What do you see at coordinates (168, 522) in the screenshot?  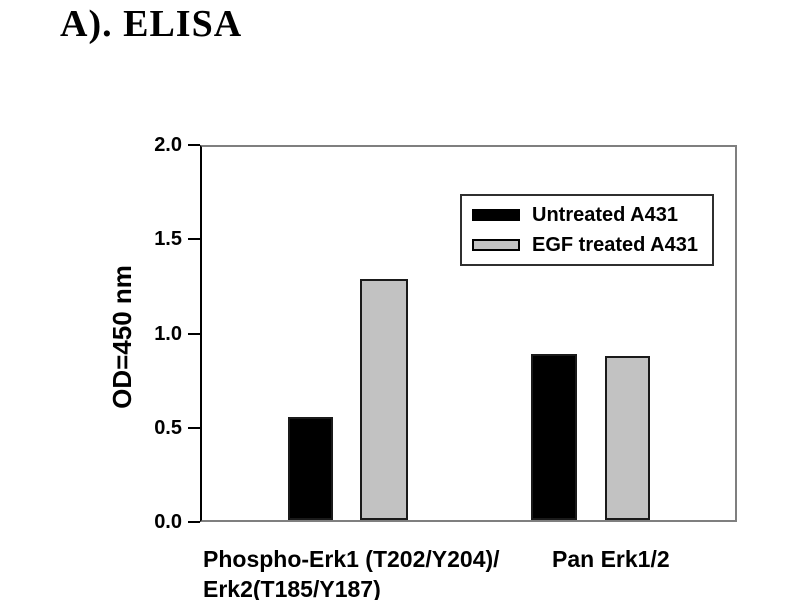 I see `y-tick-label-0.0: 0.0` at bounding box center [168, 522].